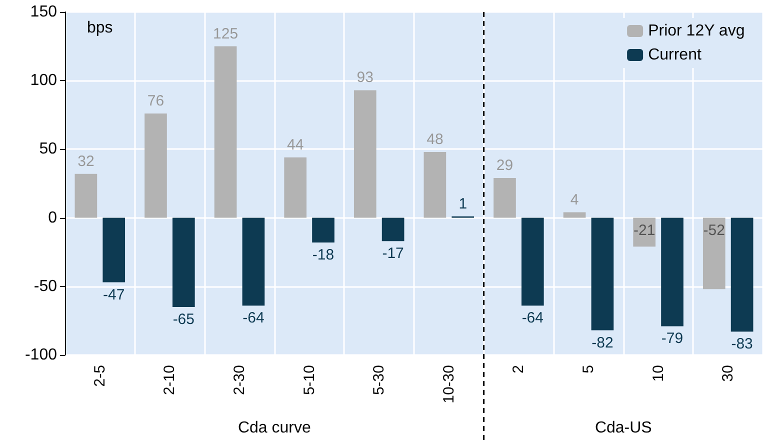 The image size is (775, 440). What do you see at coordinates (714, 230) in the screenshot?
I see `data-label: -52` at bounding box center [714, 230].